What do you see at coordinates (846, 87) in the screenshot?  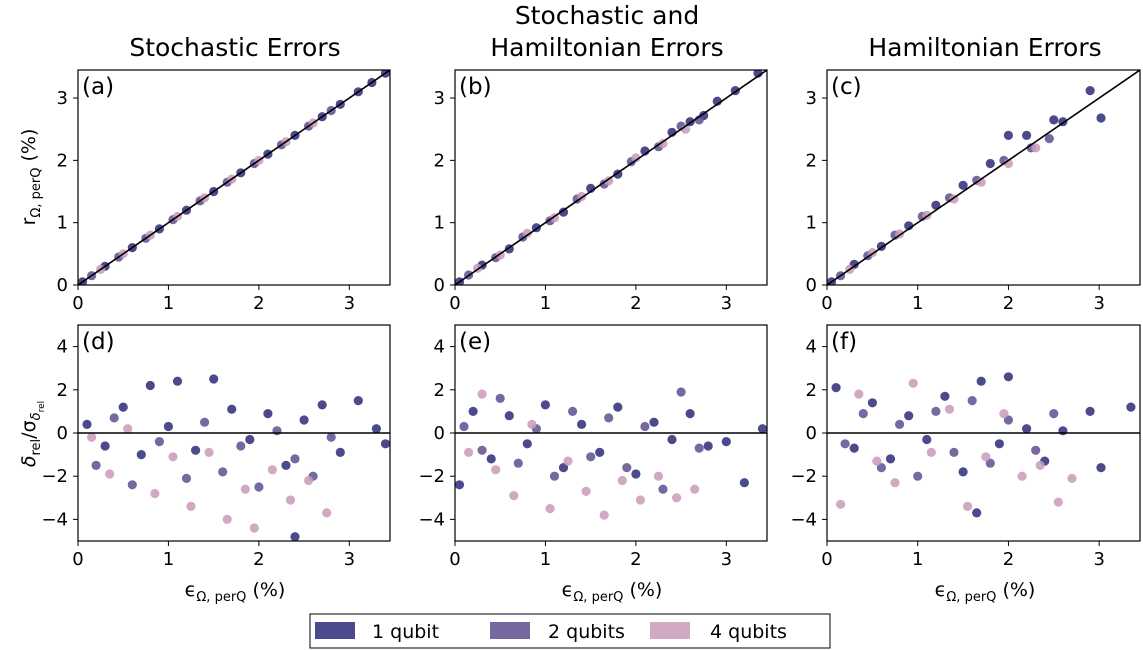 I see `panel-label: (c)` at bounding box center [846, 87].